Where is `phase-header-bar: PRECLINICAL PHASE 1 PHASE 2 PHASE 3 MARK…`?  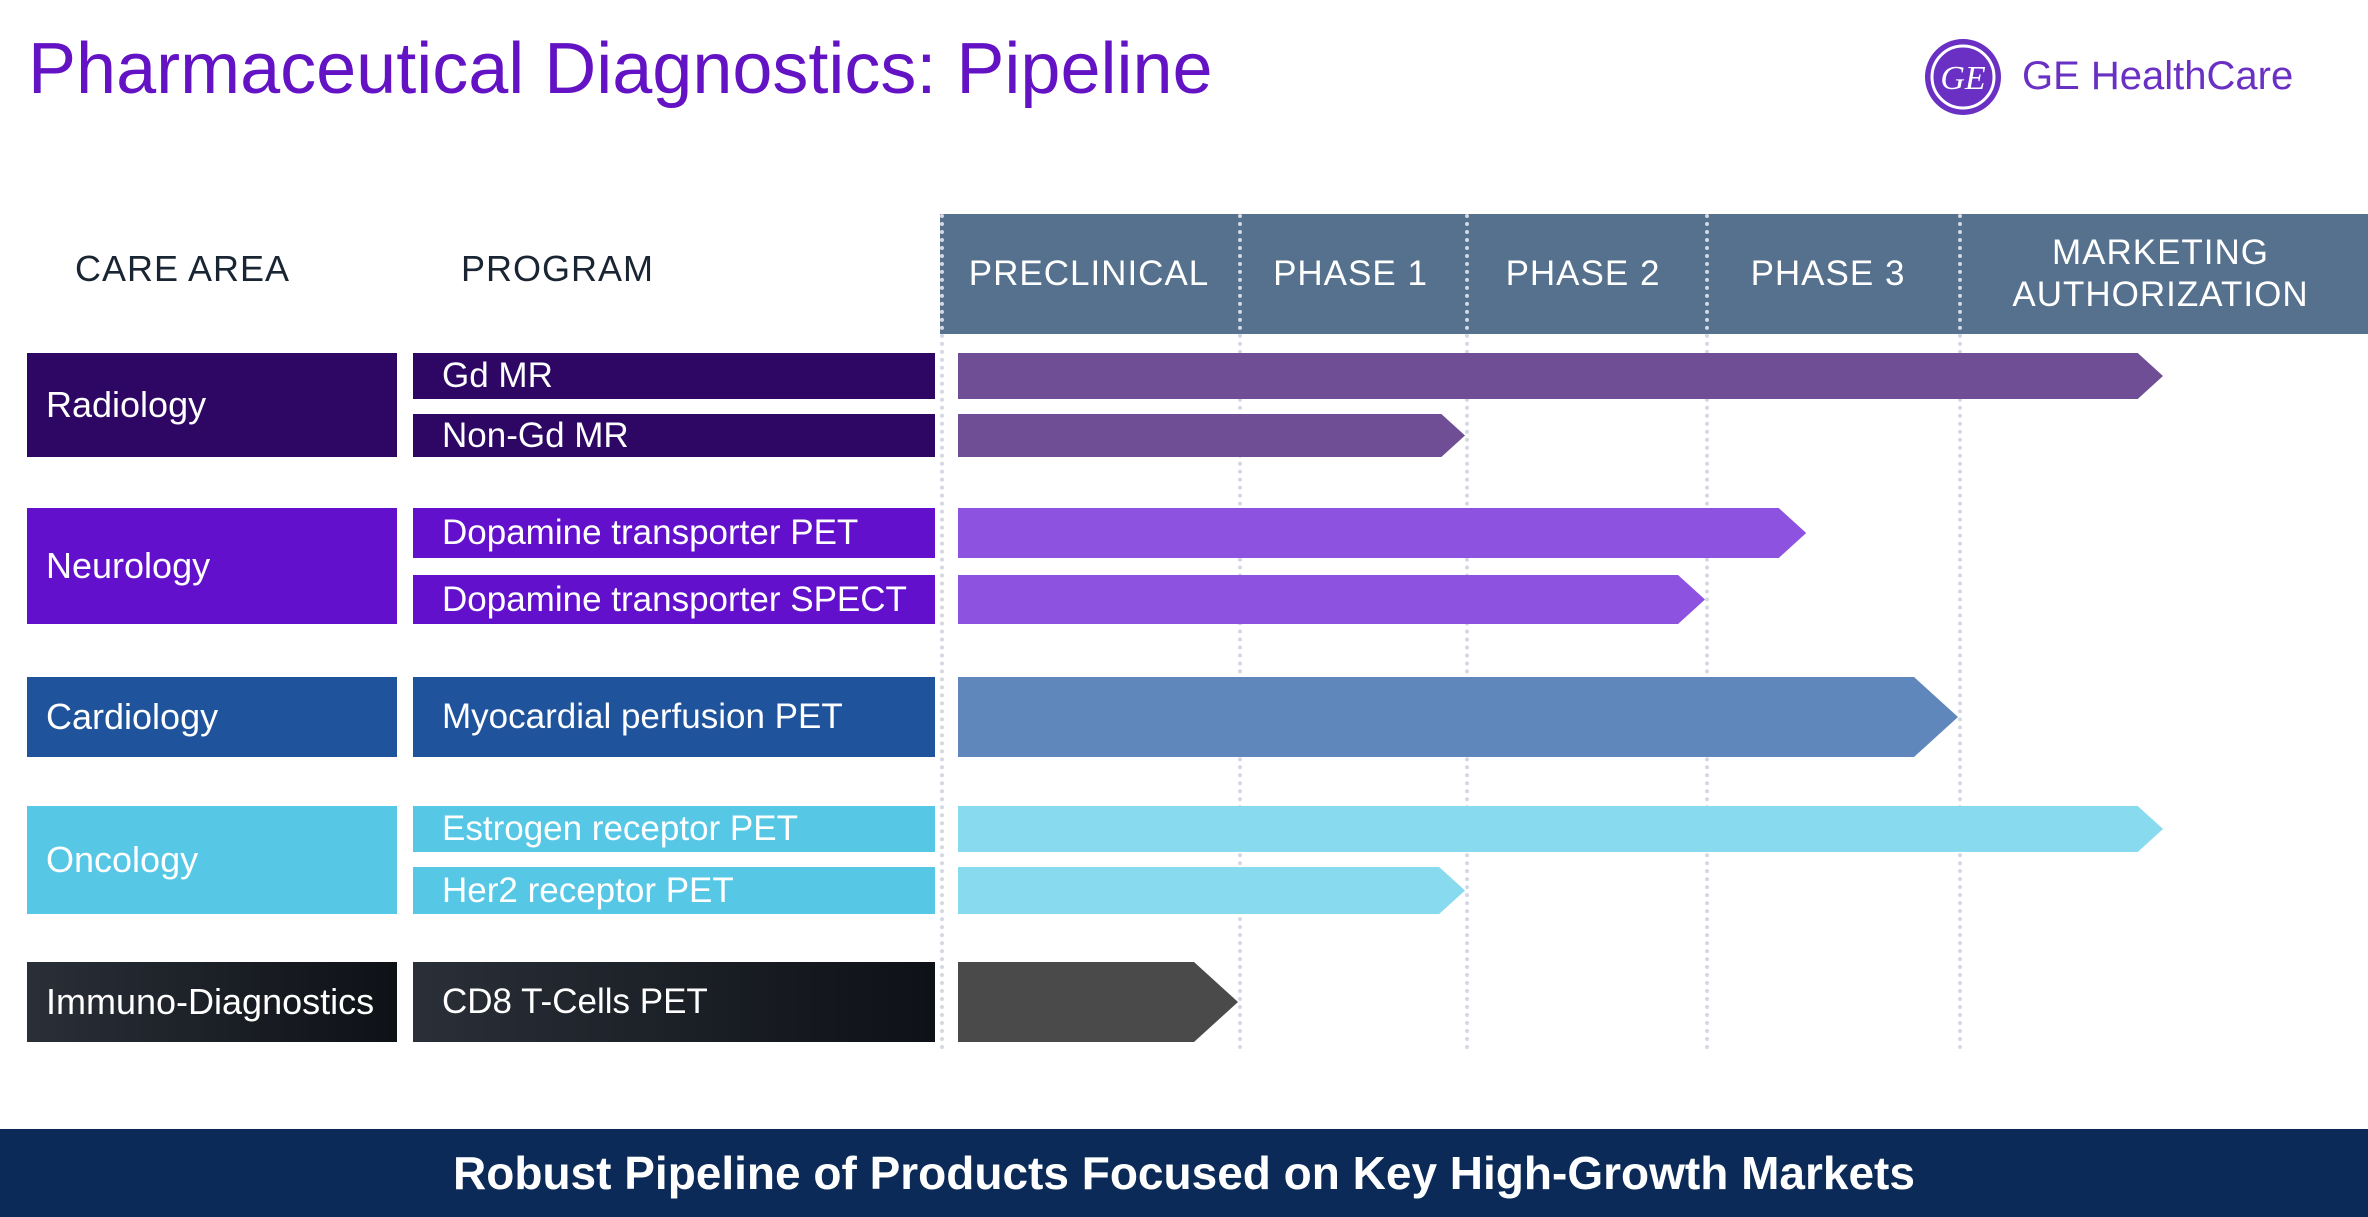
phase-header-bar: PRECLINICAL PHASE 1 PHASE 2 PHASE 3 MARK… is located at coordinates (1654, 274).